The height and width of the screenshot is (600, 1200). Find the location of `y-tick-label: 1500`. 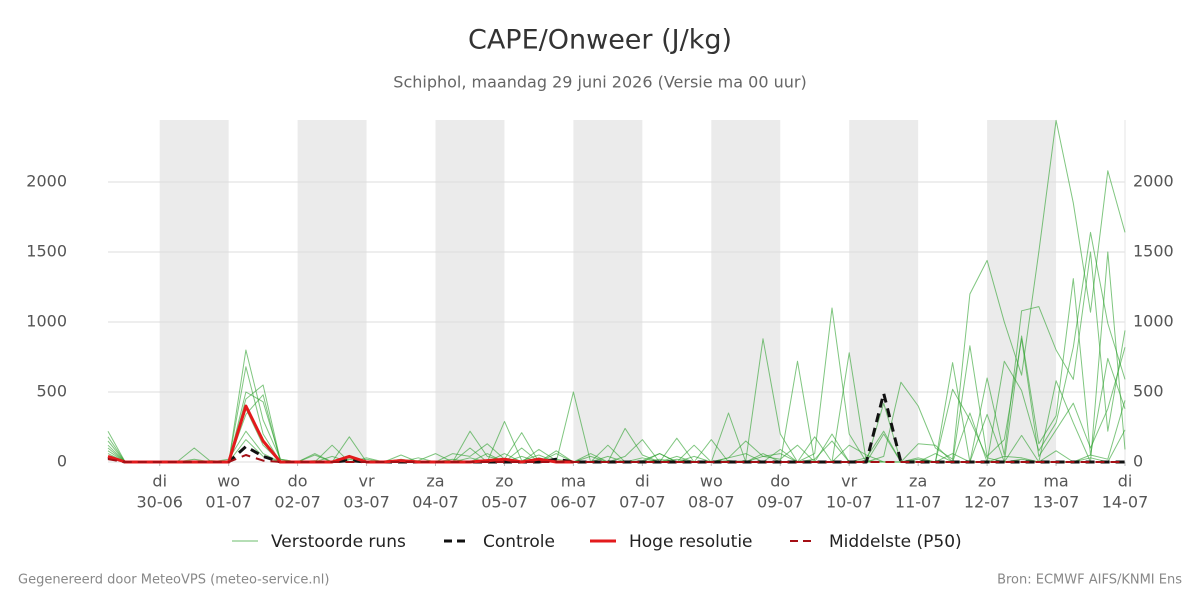

y-tick-label: 1500 is located at coordinates (46, 251).